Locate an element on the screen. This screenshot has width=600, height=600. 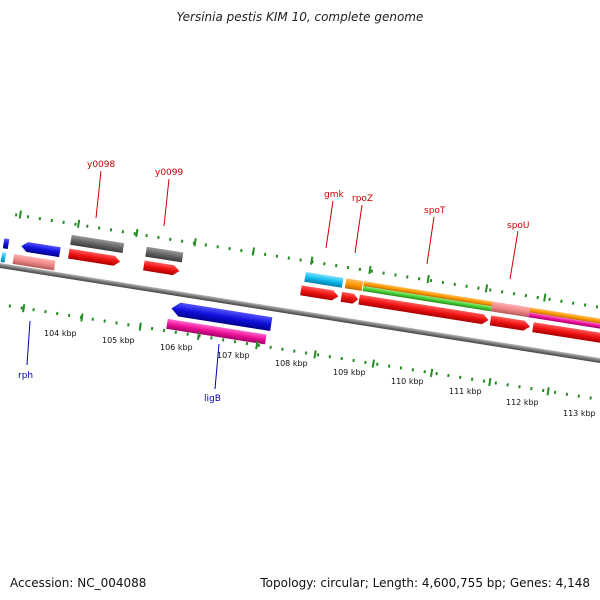
tick-label: 106 kbp is located at coordinates (176, 347).